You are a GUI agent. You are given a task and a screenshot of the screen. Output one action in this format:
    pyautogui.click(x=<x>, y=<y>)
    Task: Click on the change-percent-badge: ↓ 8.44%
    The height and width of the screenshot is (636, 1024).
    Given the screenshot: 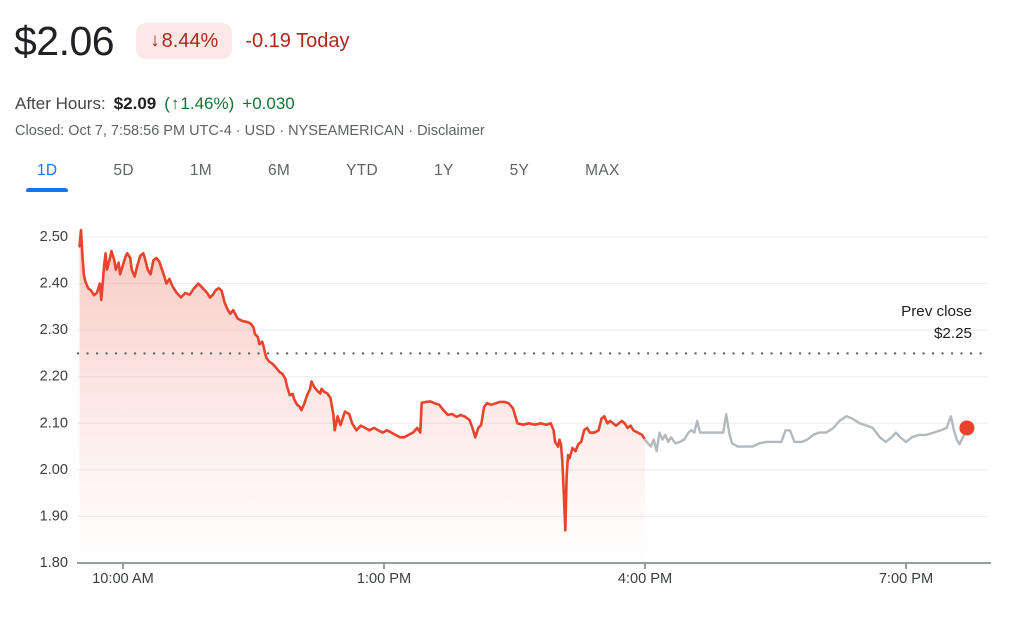 What is the action you would take?
    pyautogui.click(x=184, y=41)
    